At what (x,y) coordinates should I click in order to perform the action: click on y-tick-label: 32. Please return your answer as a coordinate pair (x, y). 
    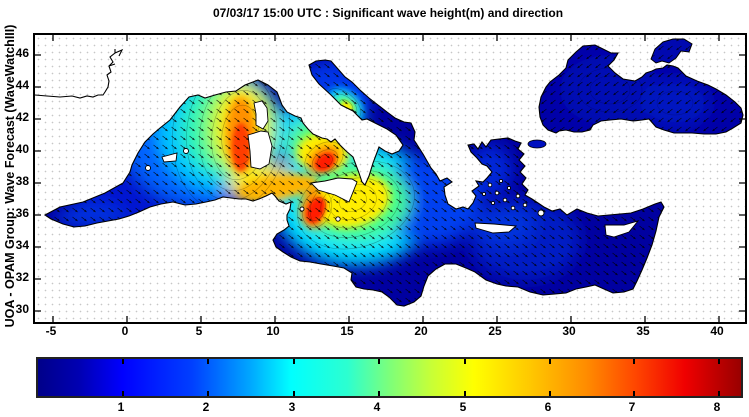
    Looking at the image, I should click on (22, 277).